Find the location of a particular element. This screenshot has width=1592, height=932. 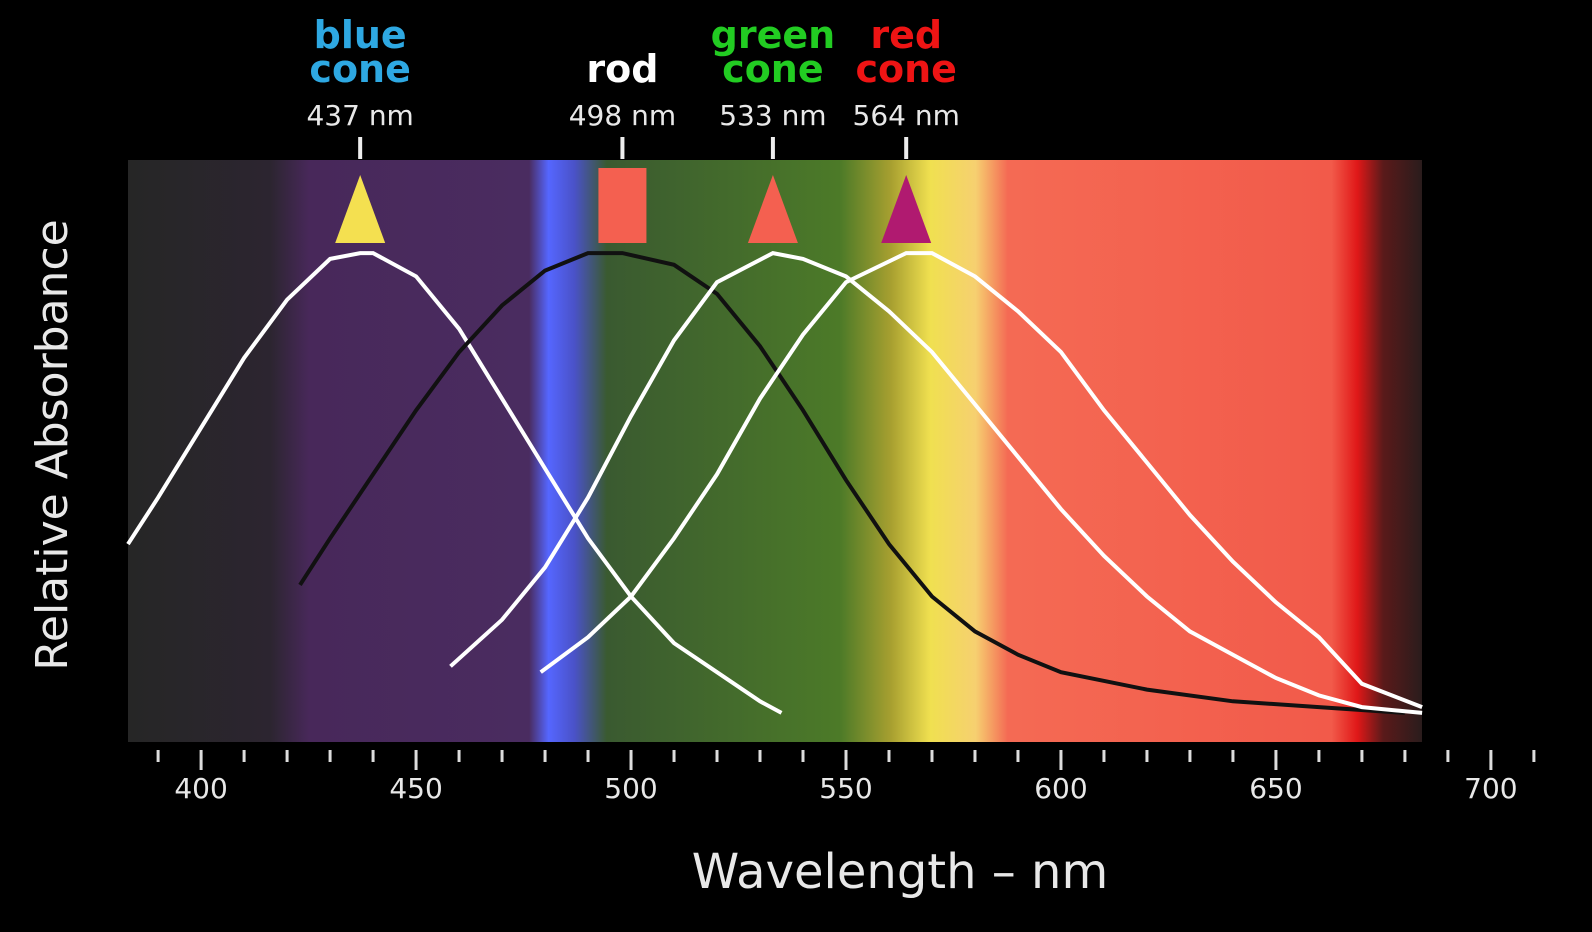

x-tick-label: 700 is located at coordinates (1490, 788).